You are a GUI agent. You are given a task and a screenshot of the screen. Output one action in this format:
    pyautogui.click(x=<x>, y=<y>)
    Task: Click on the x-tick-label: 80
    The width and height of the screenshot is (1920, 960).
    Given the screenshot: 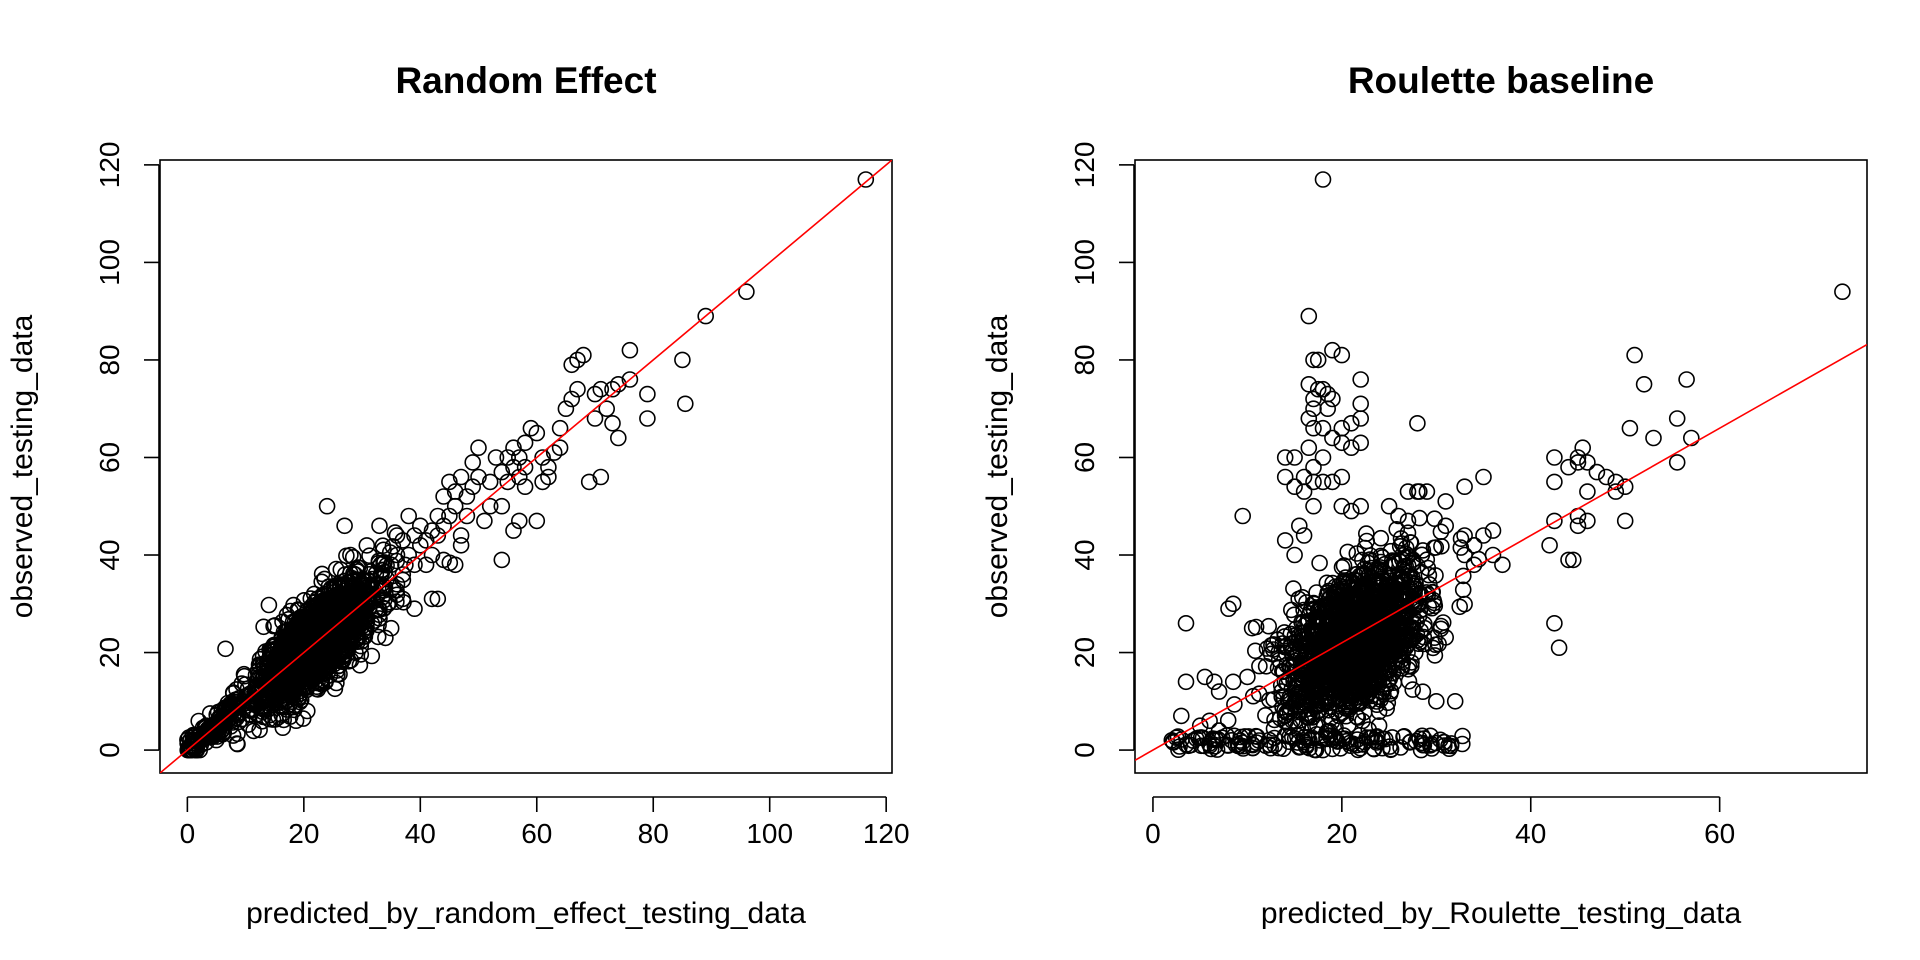 What is the action you would take?
    pyautogui.click(x=653, y=833)
    